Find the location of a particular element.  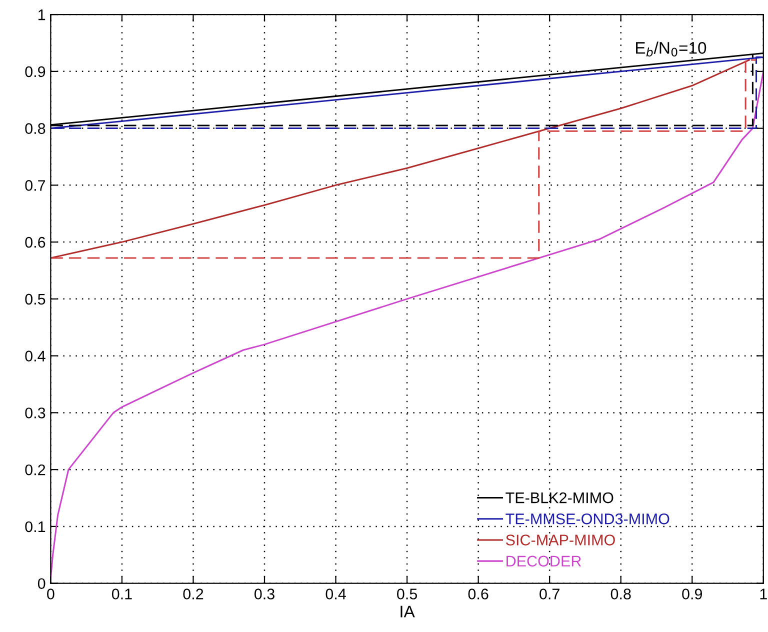

x-tick-label: 0.6 is located at coordinates (478, 594).